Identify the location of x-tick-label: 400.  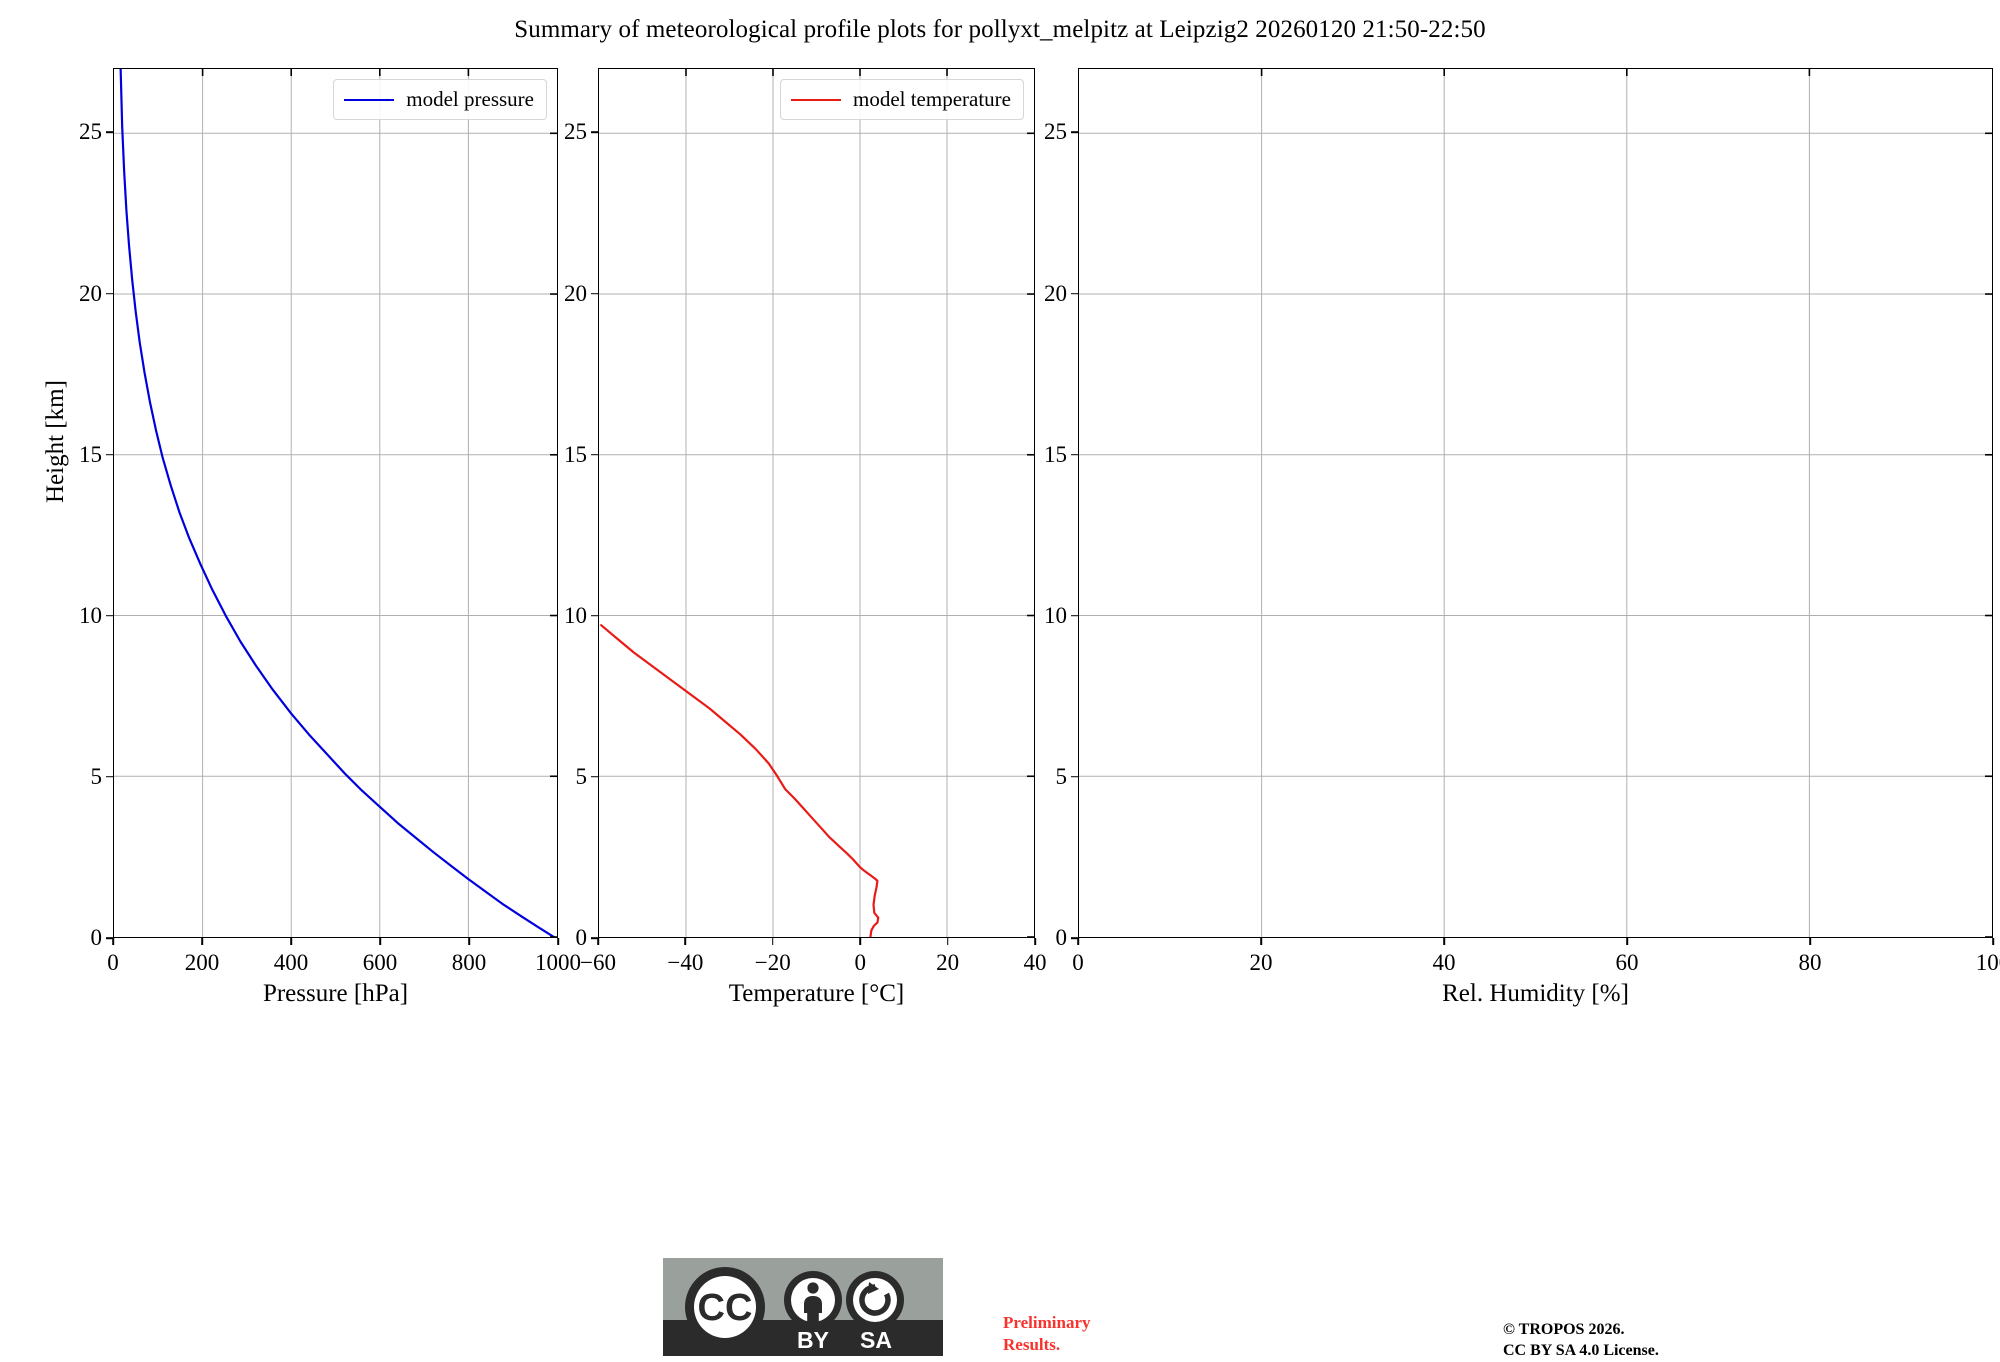
(291, 962).